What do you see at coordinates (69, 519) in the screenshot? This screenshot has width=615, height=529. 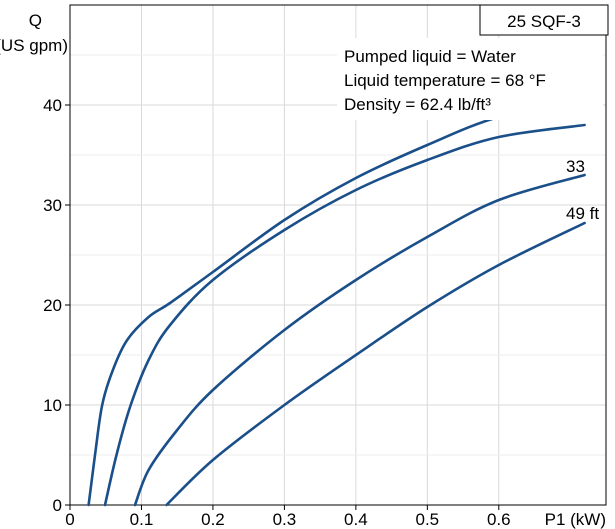 I see `x-tick-label: 0` at bounding box center [69, 519].